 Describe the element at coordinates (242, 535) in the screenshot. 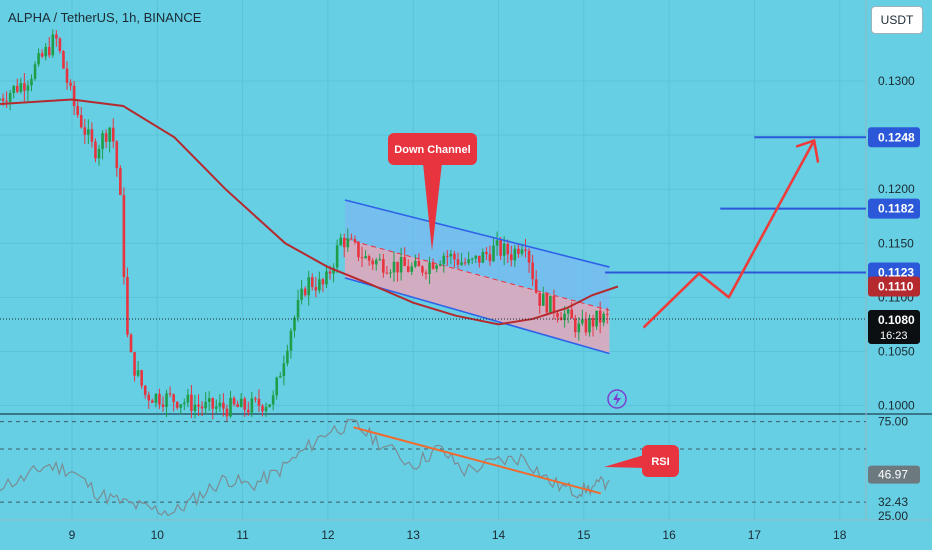

I see `time-tick-label: 11` at that location.